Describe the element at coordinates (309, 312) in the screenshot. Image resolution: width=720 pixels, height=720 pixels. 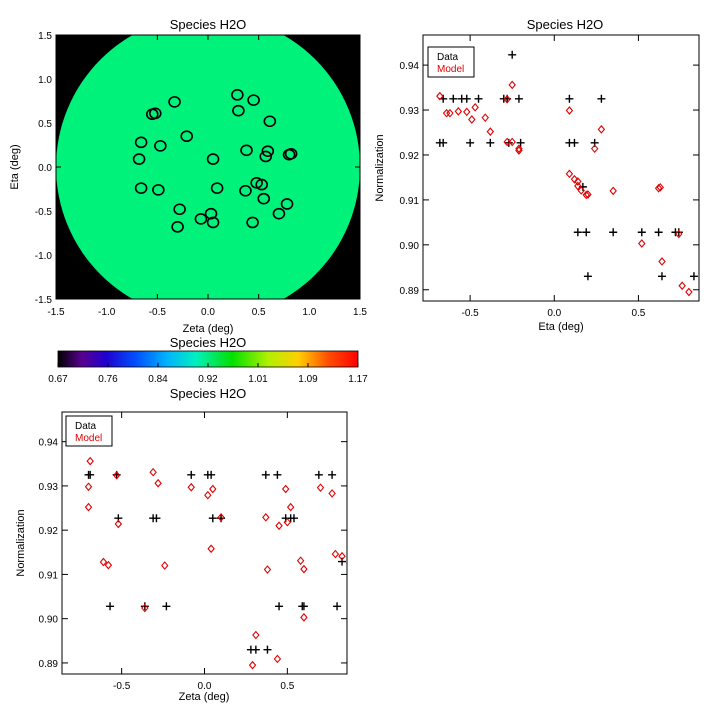
I see `map-x-tick-label: 1.0` at that location.